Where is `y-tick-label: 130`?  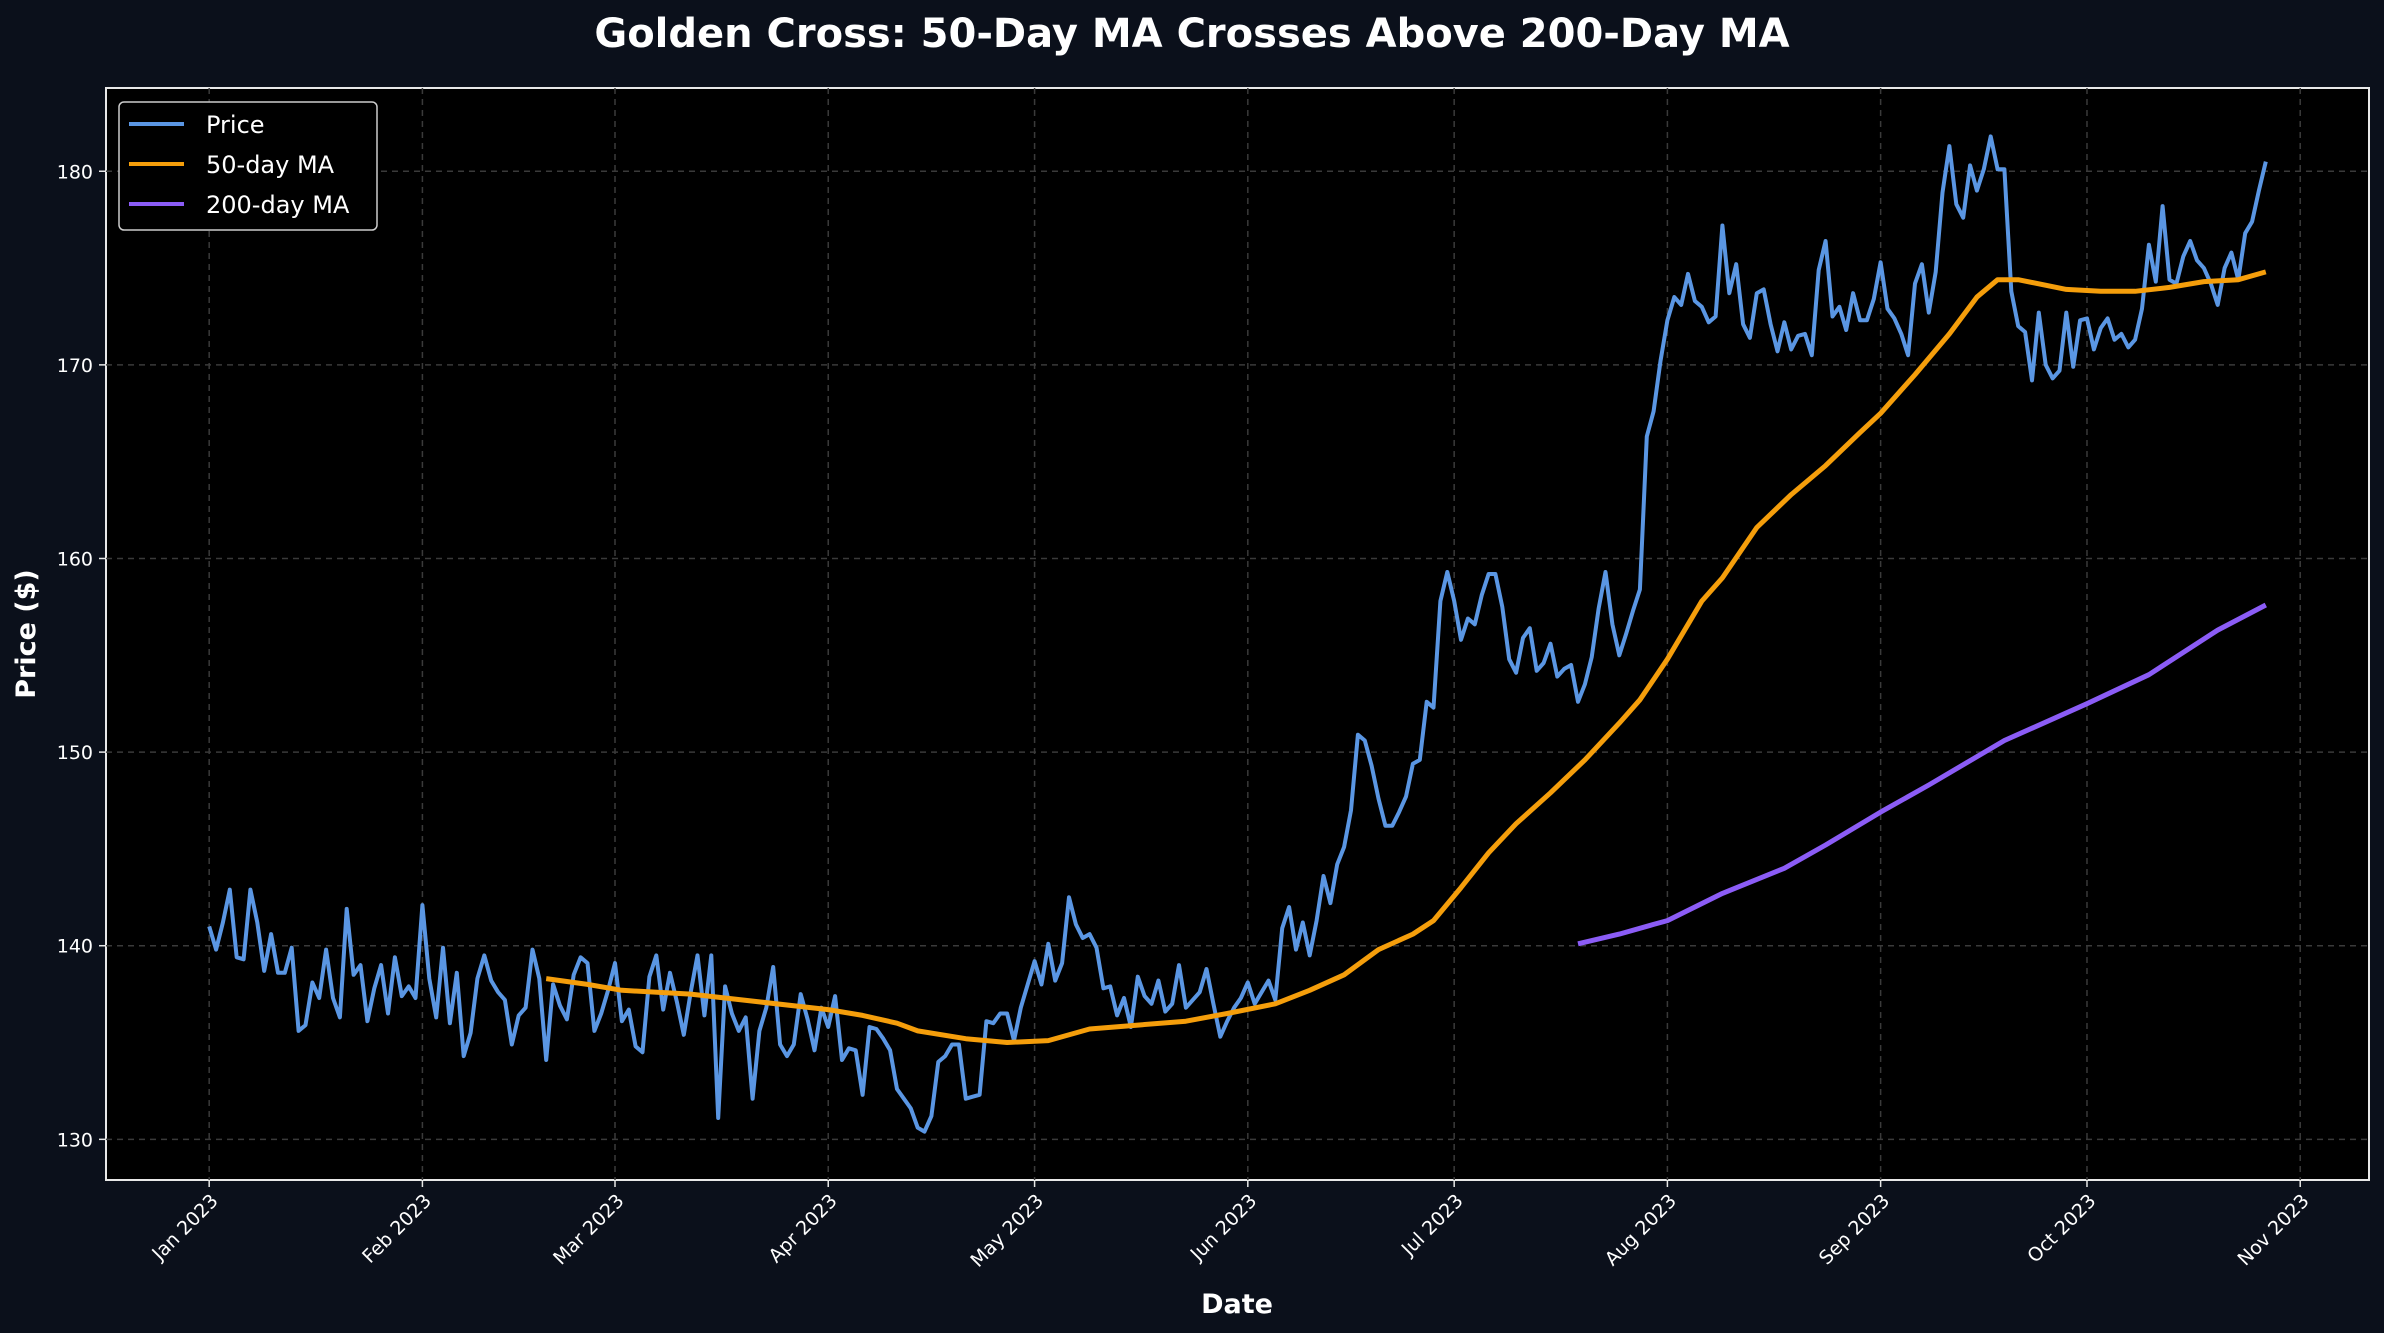
y-tick-label: 130 is located at coordinates (75, 1140).